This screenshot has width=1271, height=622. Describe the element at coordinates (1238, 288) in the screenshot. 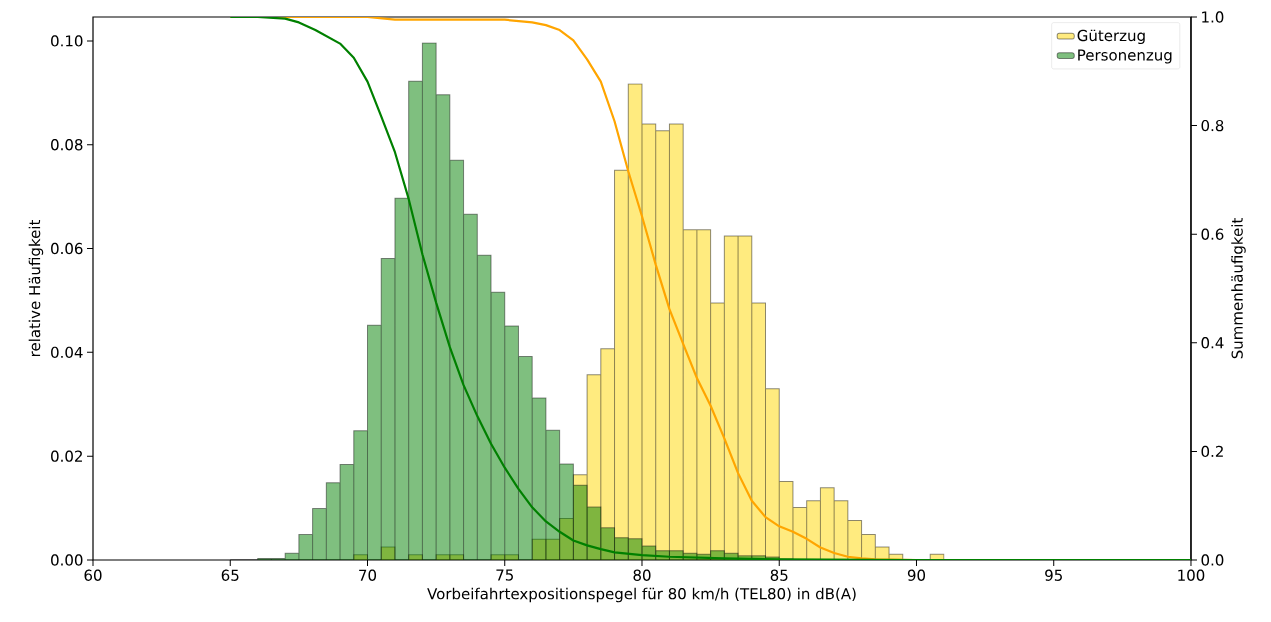

I see `y2-axis-title: Summenhäufigkeit` at that location.